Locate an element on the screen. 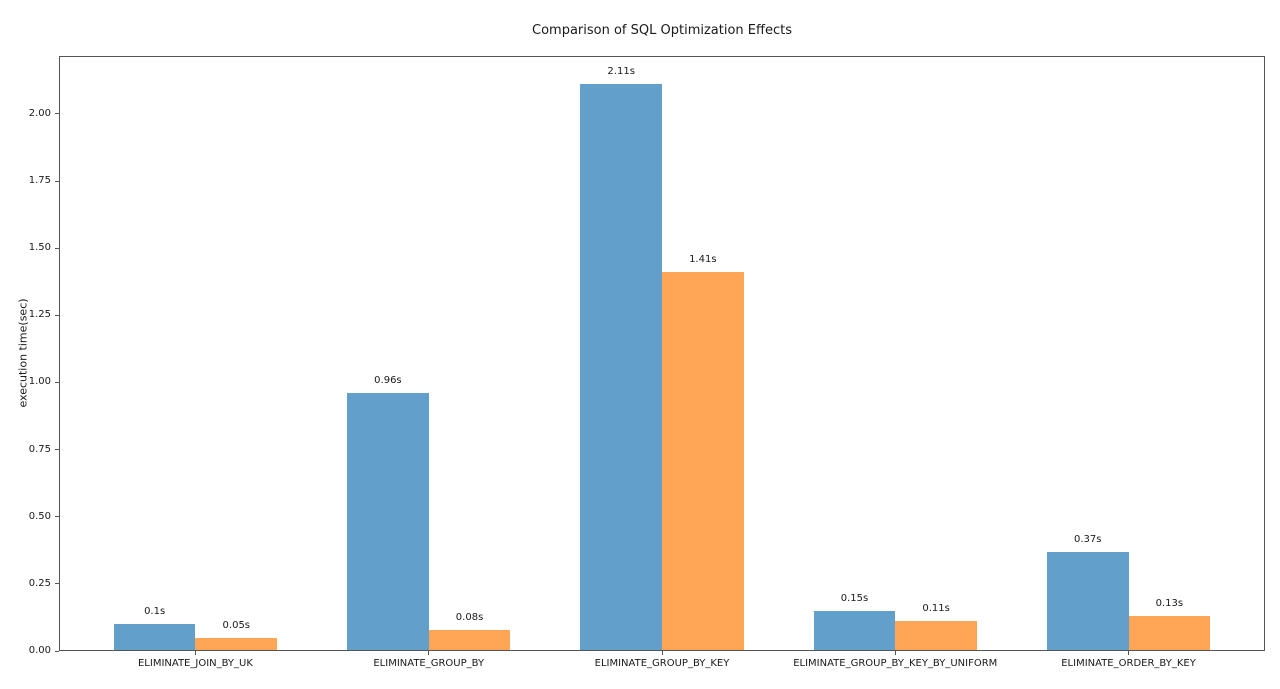 Image resolution: width=1280 pixels, height=689 pixels. x-tick-label: ELIMINATE_ORDER_BY_KEY is located at coordinates (1128, 663).